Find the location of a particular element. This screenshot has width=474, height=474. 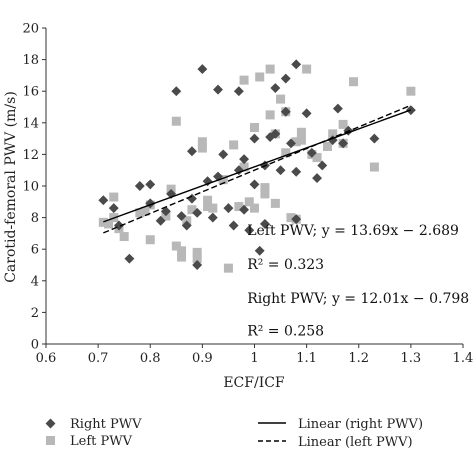

y-tick-label: 0 is located at coordinates (35, 345).